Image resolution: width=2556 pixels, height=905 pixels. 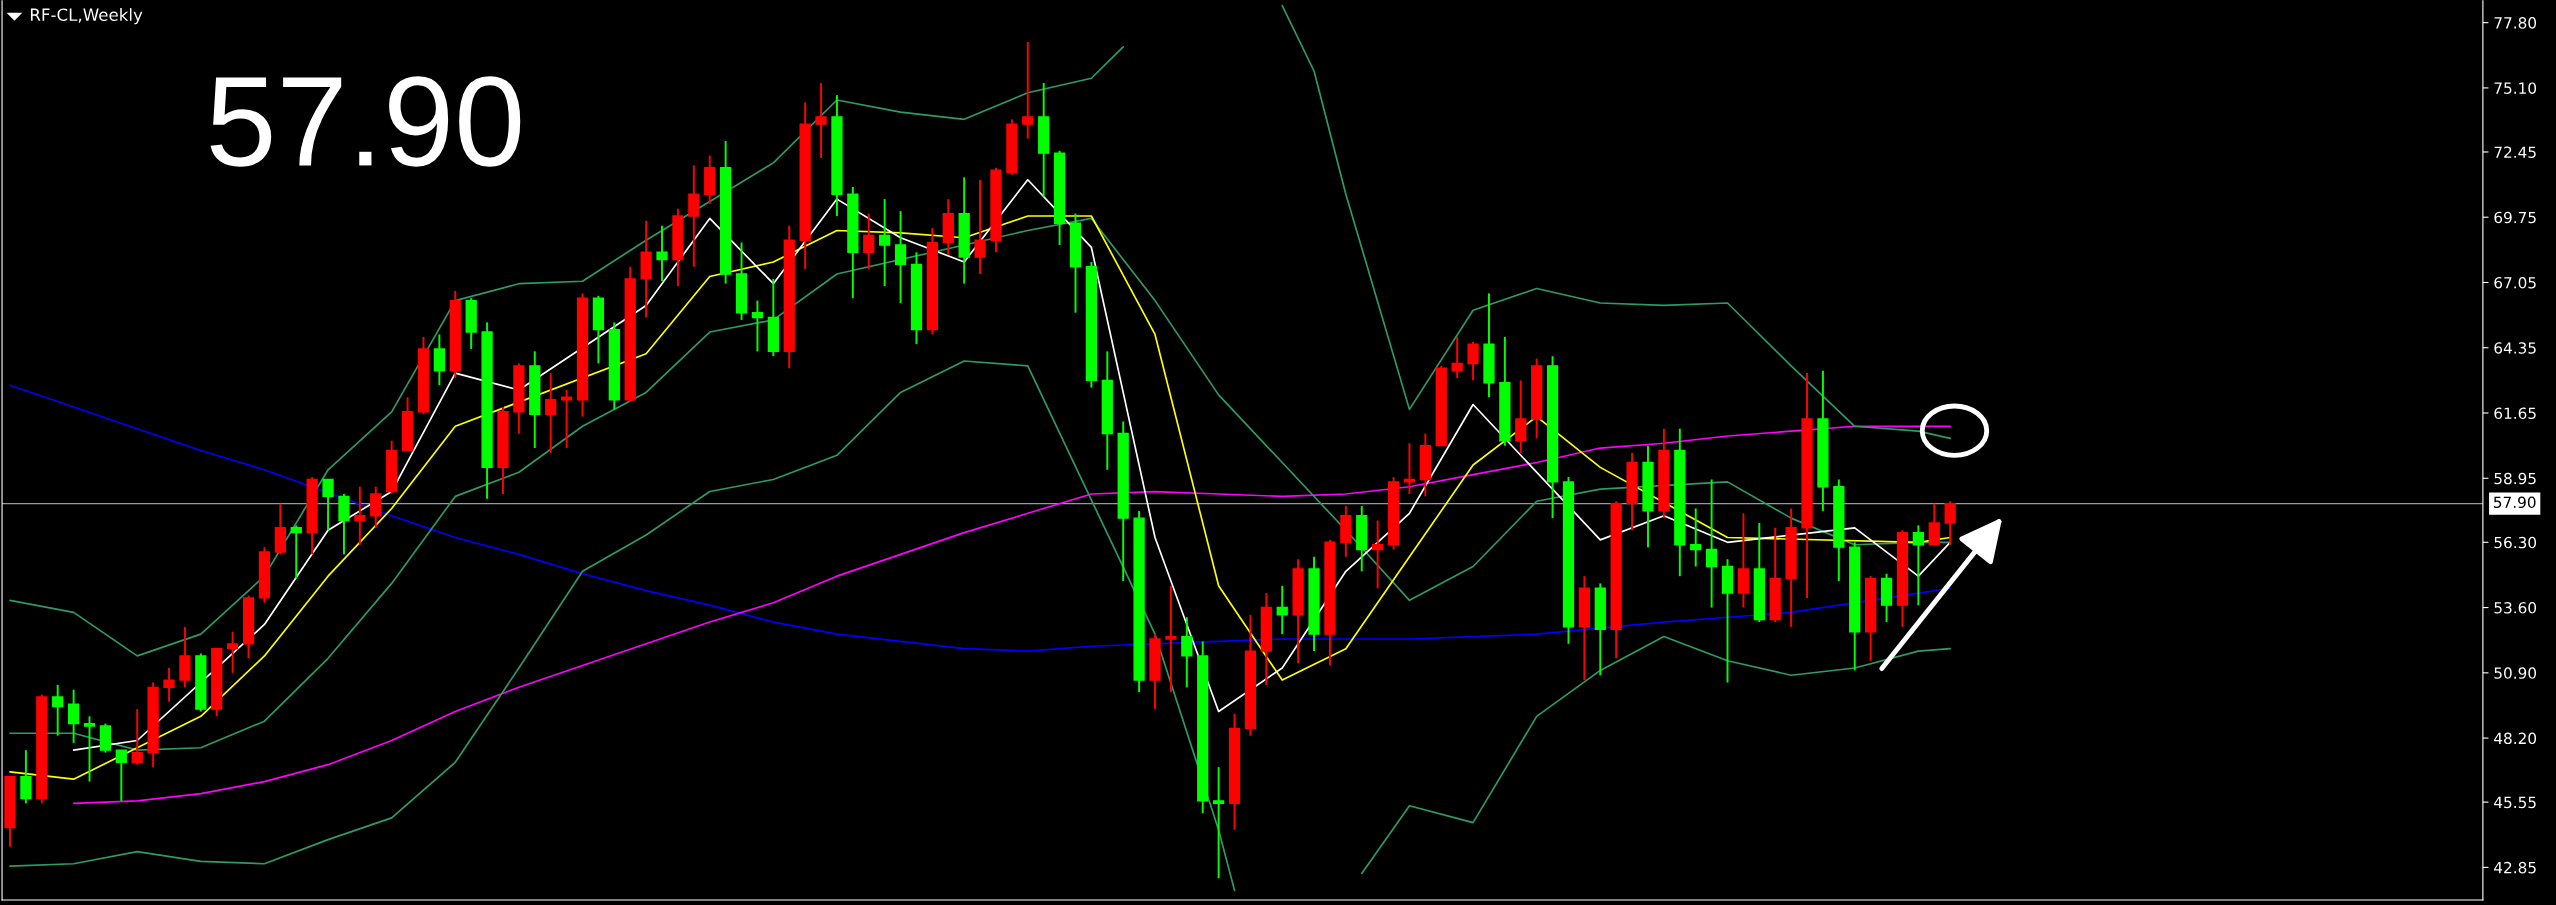 I want to click on y-tick-label: 58.95, so click(x=2515, y=478).